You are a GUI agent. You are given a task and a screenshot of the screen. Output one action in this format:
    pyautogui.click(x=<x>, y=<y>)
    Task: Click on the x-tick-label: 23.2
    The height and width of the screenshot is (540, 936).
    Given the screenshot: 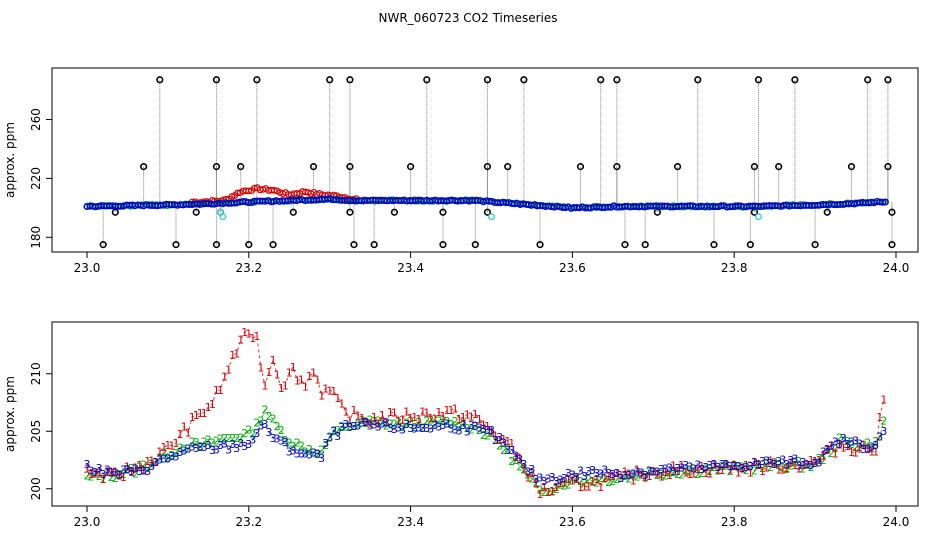 What is the action you would take?
    pyautogui.click(x=248, y=268)
    